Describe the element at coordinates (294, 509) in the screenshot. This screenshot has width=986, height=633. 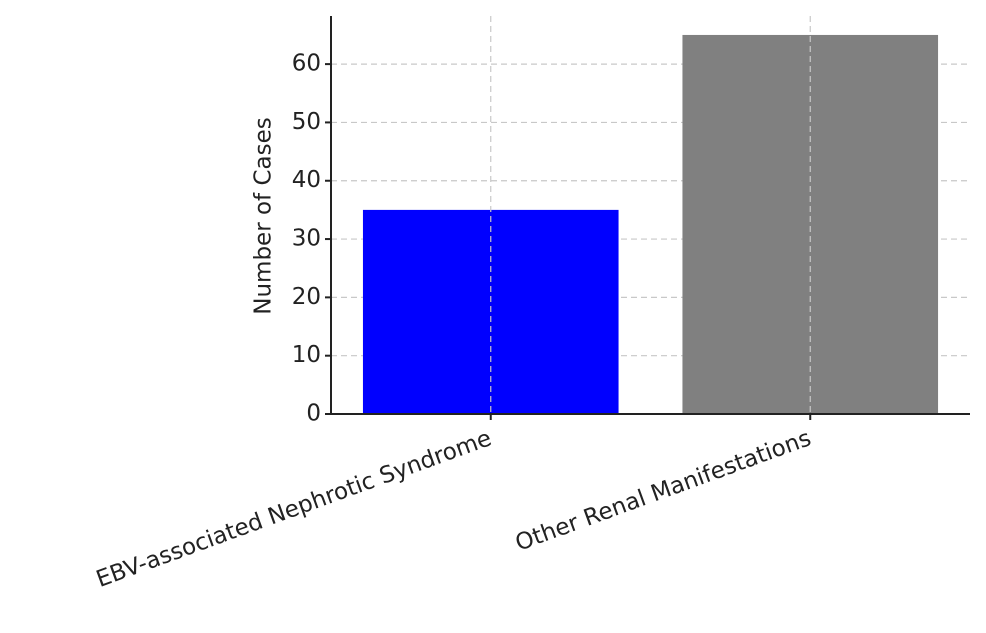
I see `x-tick-label: EBV-associated Nephrotic Syndrome` at that location.